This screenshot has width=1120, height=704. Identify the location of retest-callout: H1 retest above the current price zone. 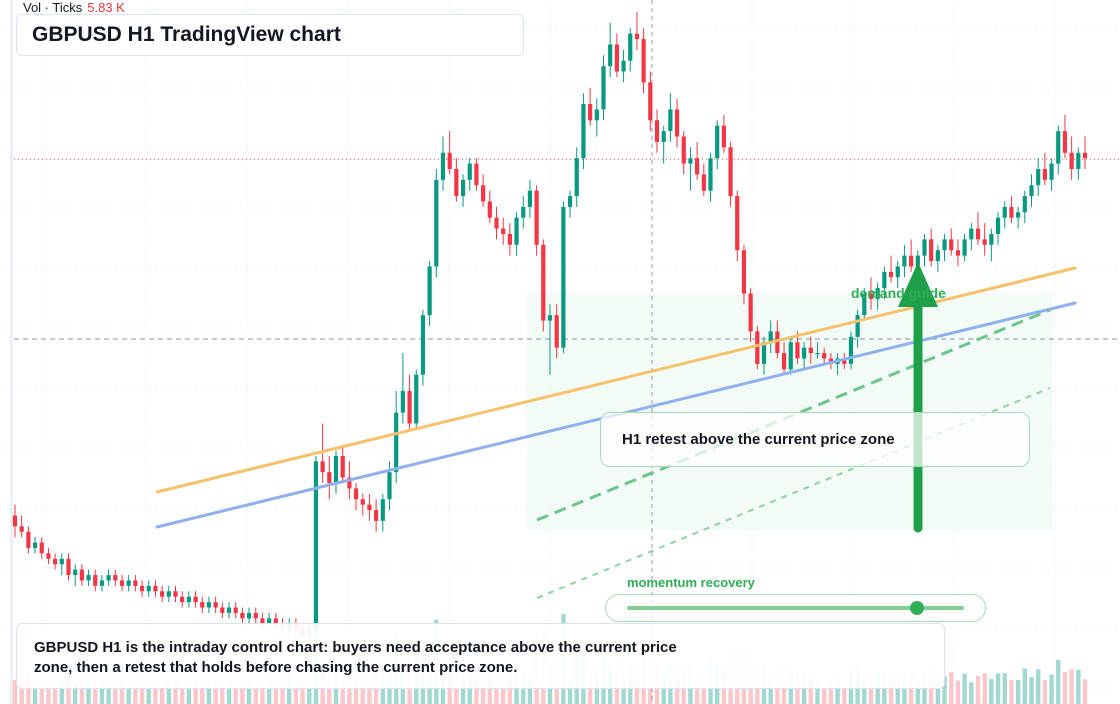
(815, 439).